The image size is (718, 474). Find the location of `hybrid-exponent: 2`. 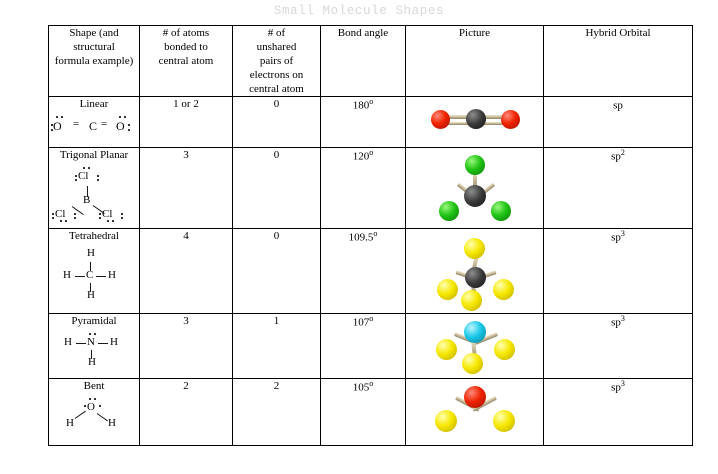

hybrid-exponent: 2 is located at coordinates (622, 153).